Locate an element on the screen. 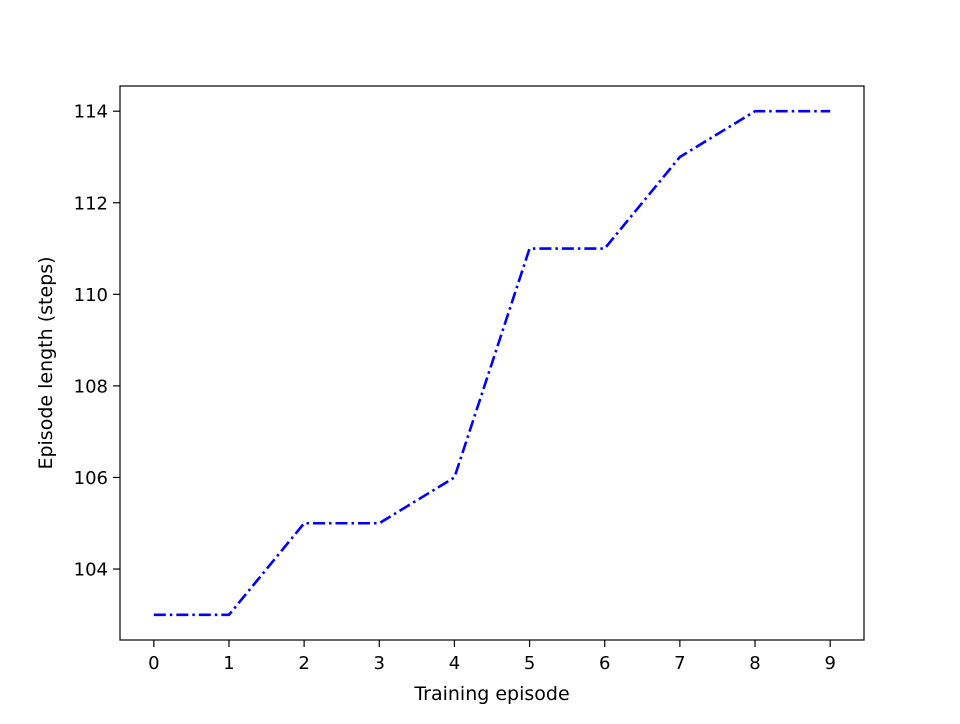 This screenshot has width=960, height=724. x-tick-label: 9 is located at coordinates (829, 663).